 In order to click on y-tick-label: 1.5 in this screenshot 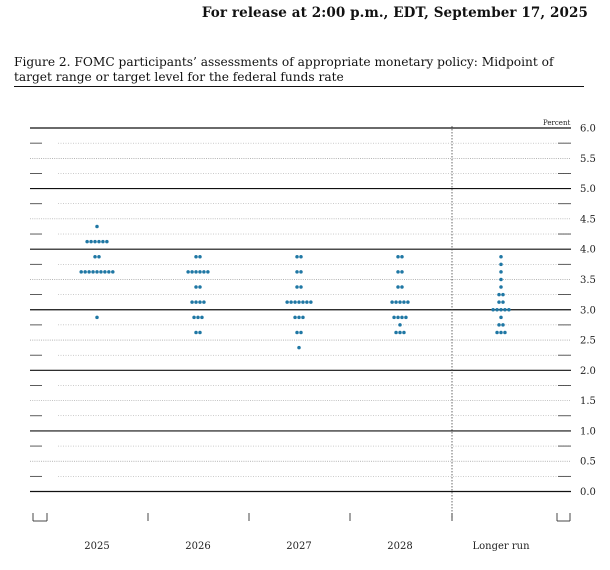, I will do `click(588, 401)`.